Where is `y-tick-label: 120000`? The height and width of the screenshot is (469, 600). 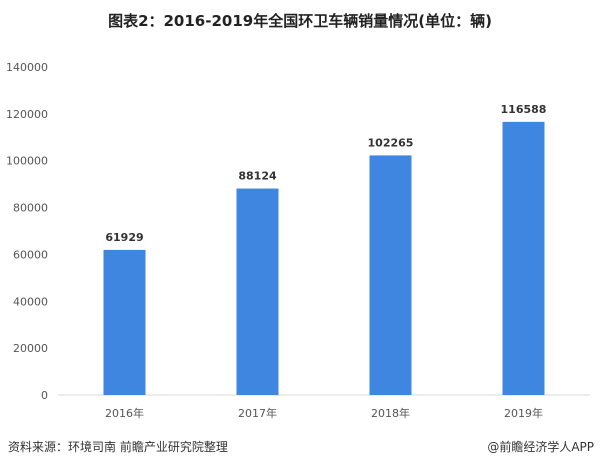 y-tick-label: 120000 is located at coordinates (27, 114).